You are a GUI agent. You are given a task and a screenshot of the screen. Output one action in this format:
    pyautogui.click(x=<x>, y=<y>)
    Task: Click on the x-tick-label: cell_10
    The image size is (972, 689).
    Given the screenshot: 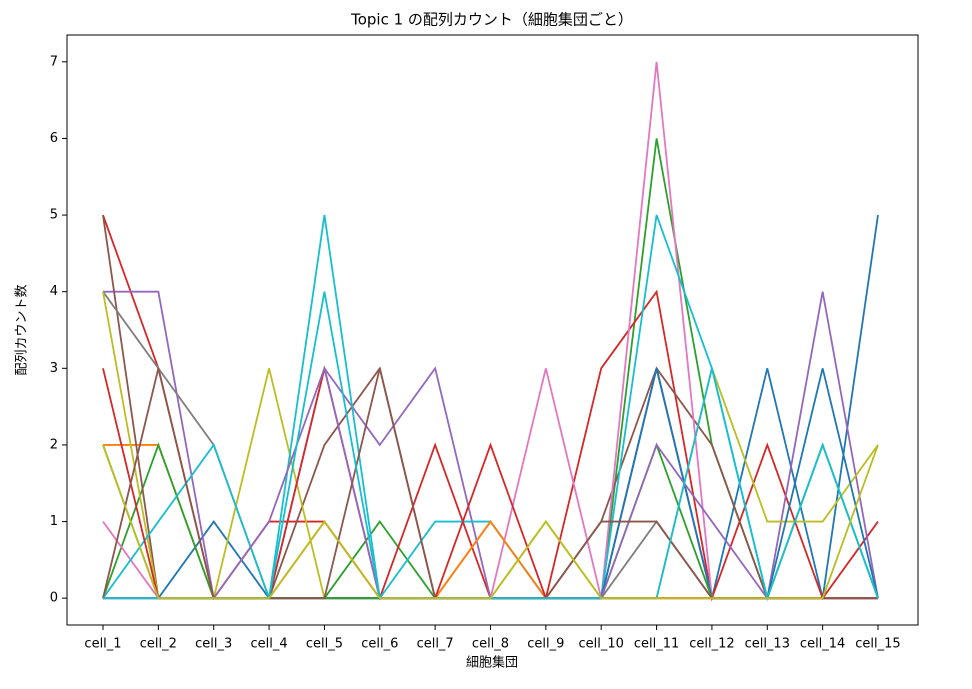 What is the action you would take?
    pyautogui.click(x=601, y=644)
    